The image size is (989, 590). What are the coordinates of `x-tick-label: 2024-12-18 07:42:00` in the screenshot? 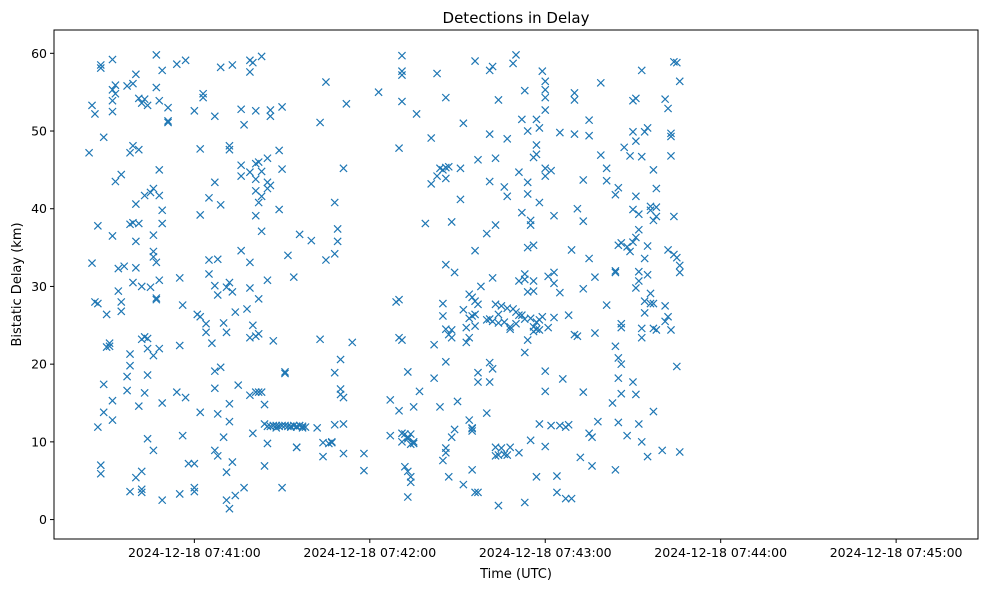 It's located at (369, 552).